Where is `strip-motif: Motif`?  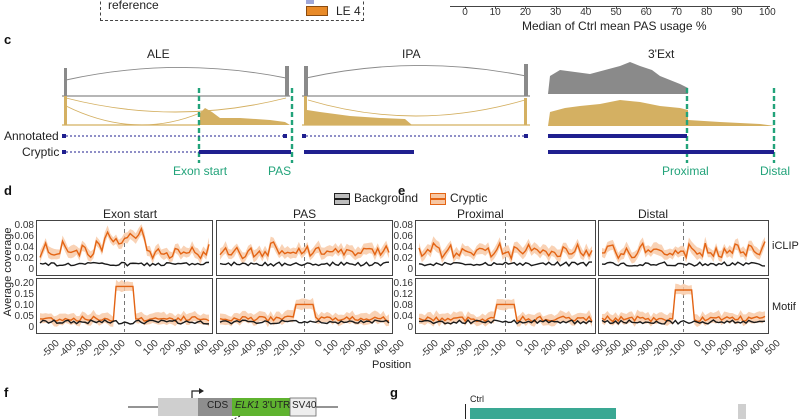
strip-motif: Motif is located at coordinates (784, 307).